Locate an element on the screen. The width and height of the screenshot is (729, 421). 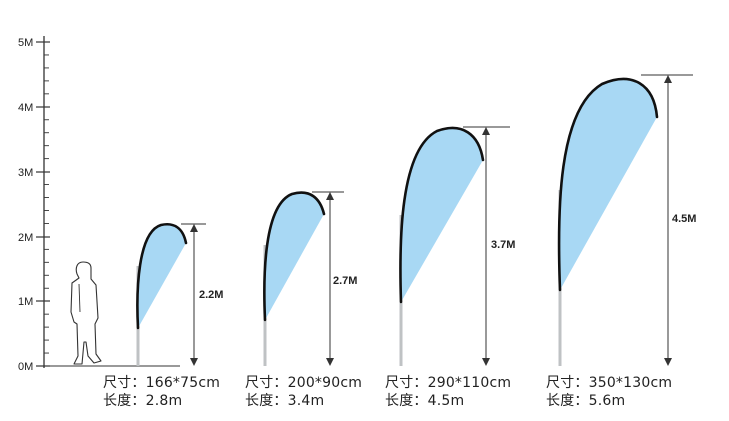
person-figure is located at coordinates (86, 313).